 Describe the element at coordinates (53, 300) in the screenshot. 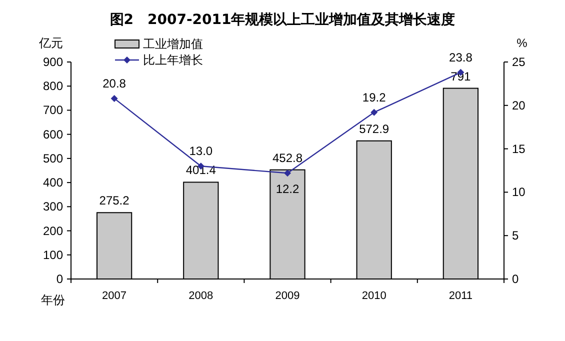

I see `x-axis-title: 年份` at that location.